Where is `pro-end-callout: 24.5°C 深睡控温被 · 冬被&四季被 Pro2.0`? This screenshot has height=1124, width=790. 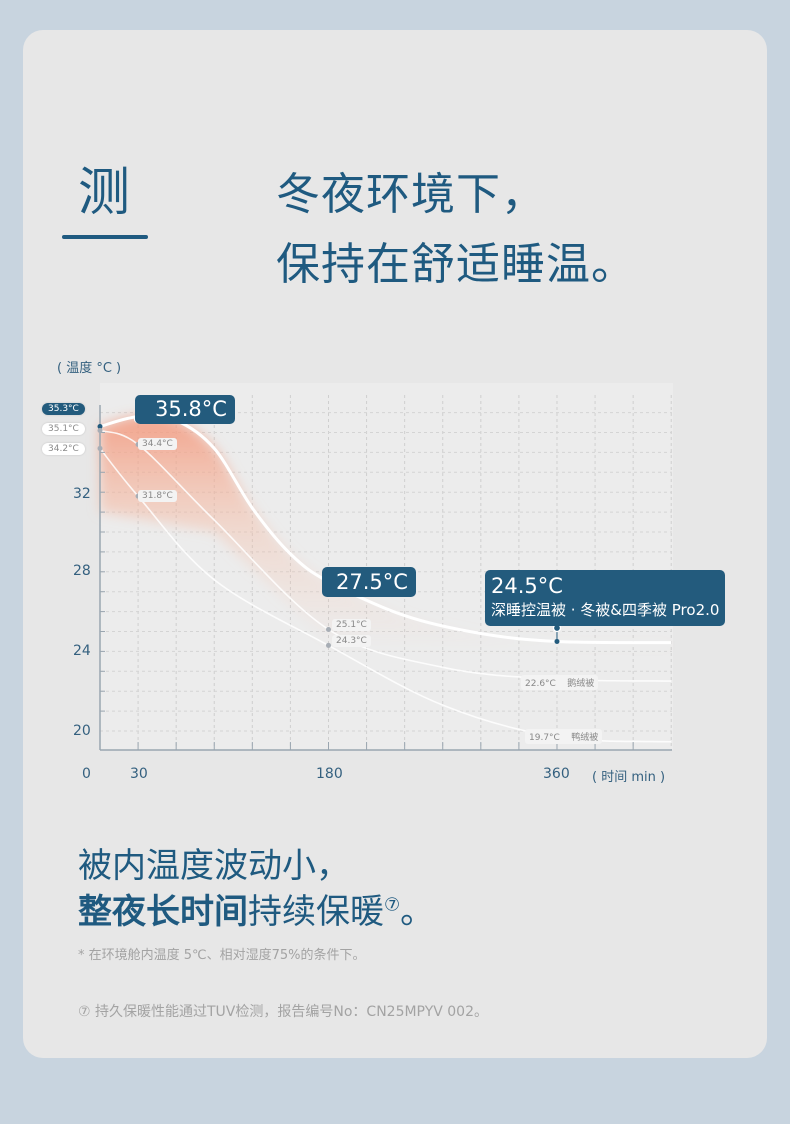 pro-end-callout: 24.5°C 深睡控温被 · 冬被&四季被 Pro2.0 is located at coordinates (605, 598).